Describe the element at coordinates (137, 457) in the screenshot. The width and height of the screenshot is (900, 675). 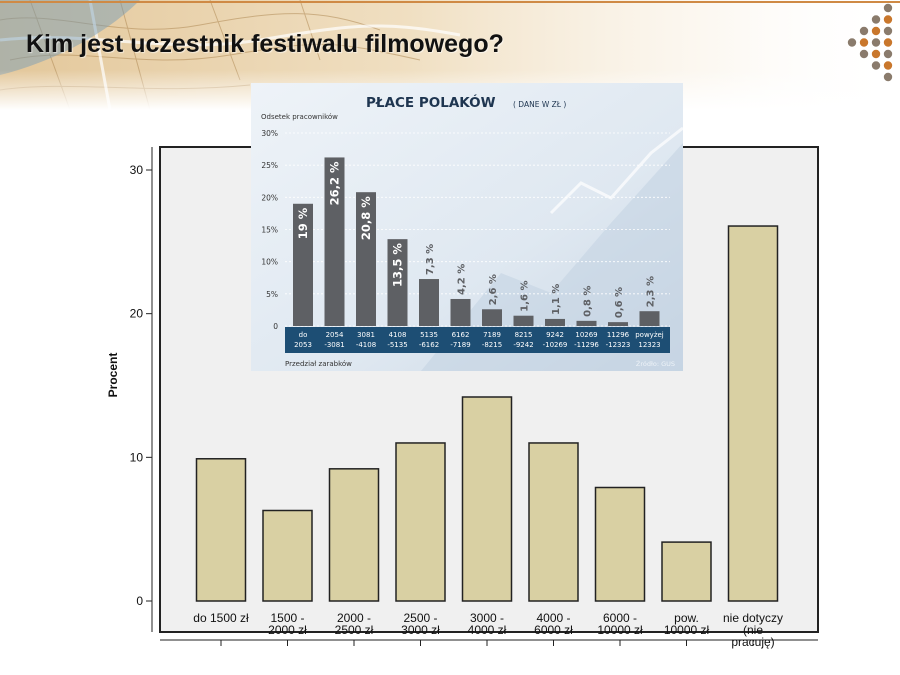
I see `y-tick-label: 10` at that location.